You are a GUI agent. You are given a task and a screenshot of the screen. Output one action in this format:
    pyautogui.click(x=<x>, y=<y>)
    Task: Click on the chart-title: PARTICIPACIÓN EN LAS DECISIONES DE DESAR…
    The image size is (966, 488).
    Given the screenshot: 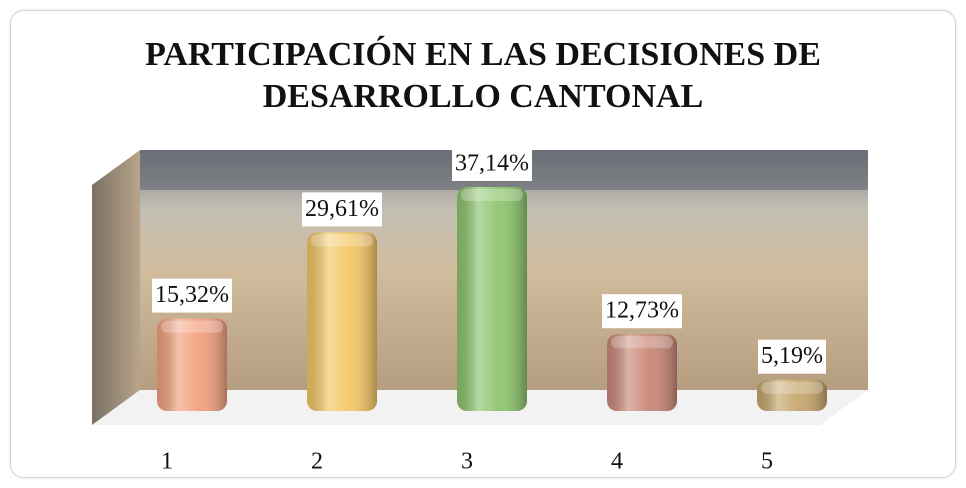 What is the action you would take?
    pyautogui.click(x=483, y=75)
    